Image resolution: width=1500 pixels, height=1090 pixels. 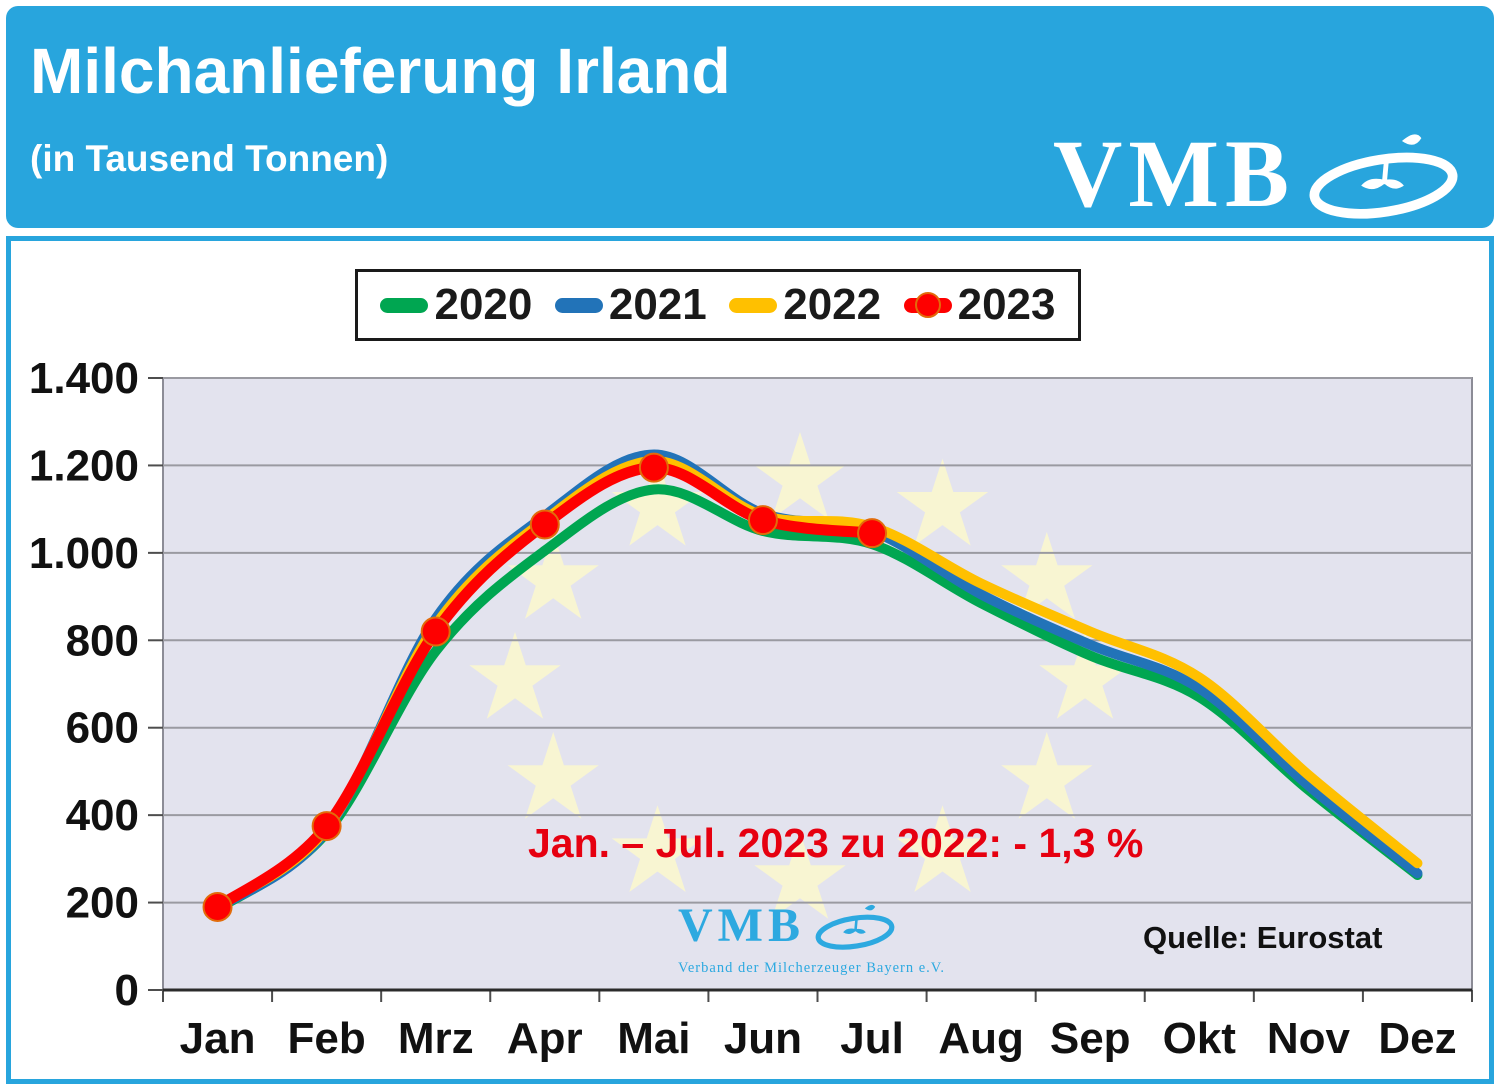 I want to click on svg-text: Sep, so click(x=1090, y=1038).